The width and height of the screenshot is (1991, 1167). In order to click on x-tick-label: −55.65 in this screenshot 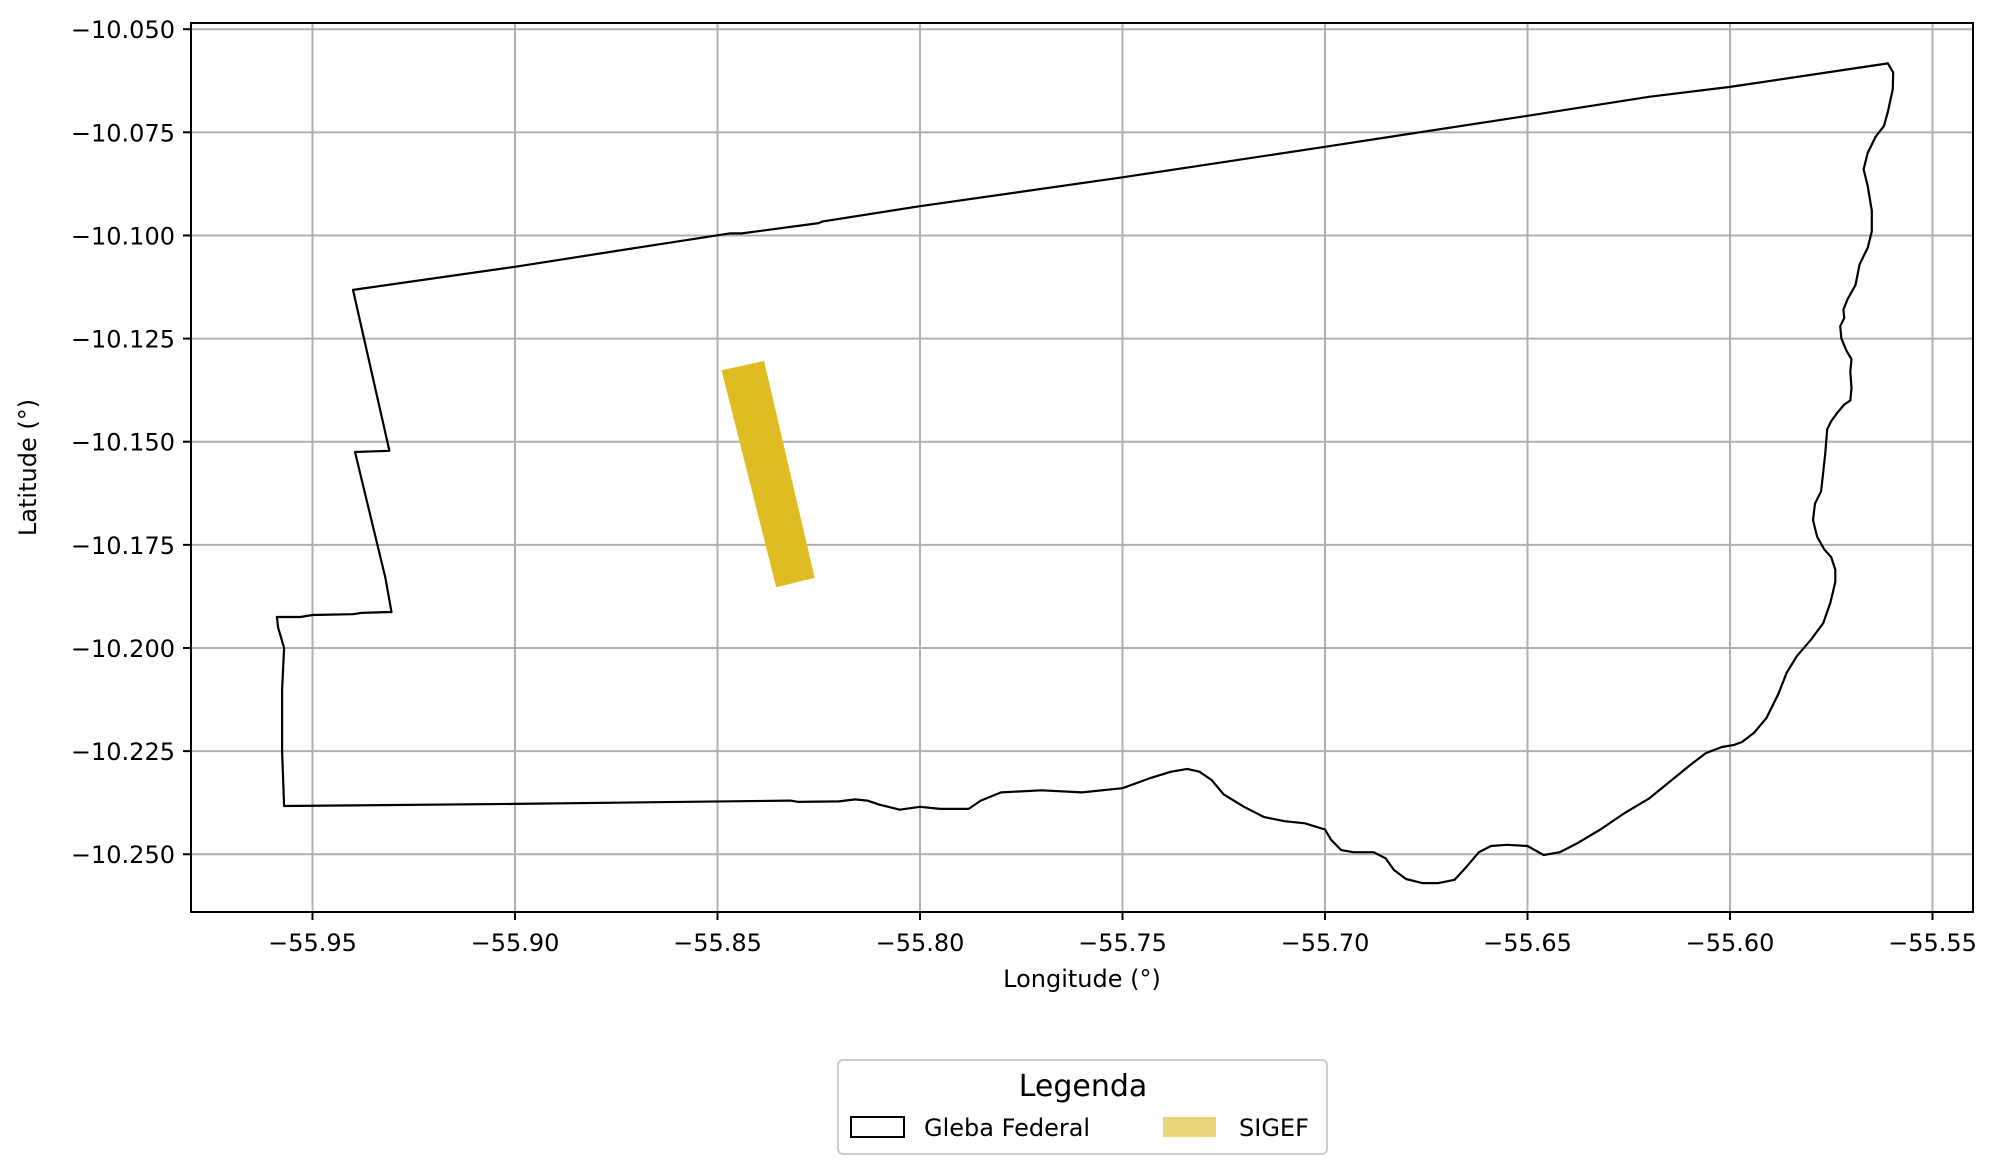, I will do `click(1527, 943)`.